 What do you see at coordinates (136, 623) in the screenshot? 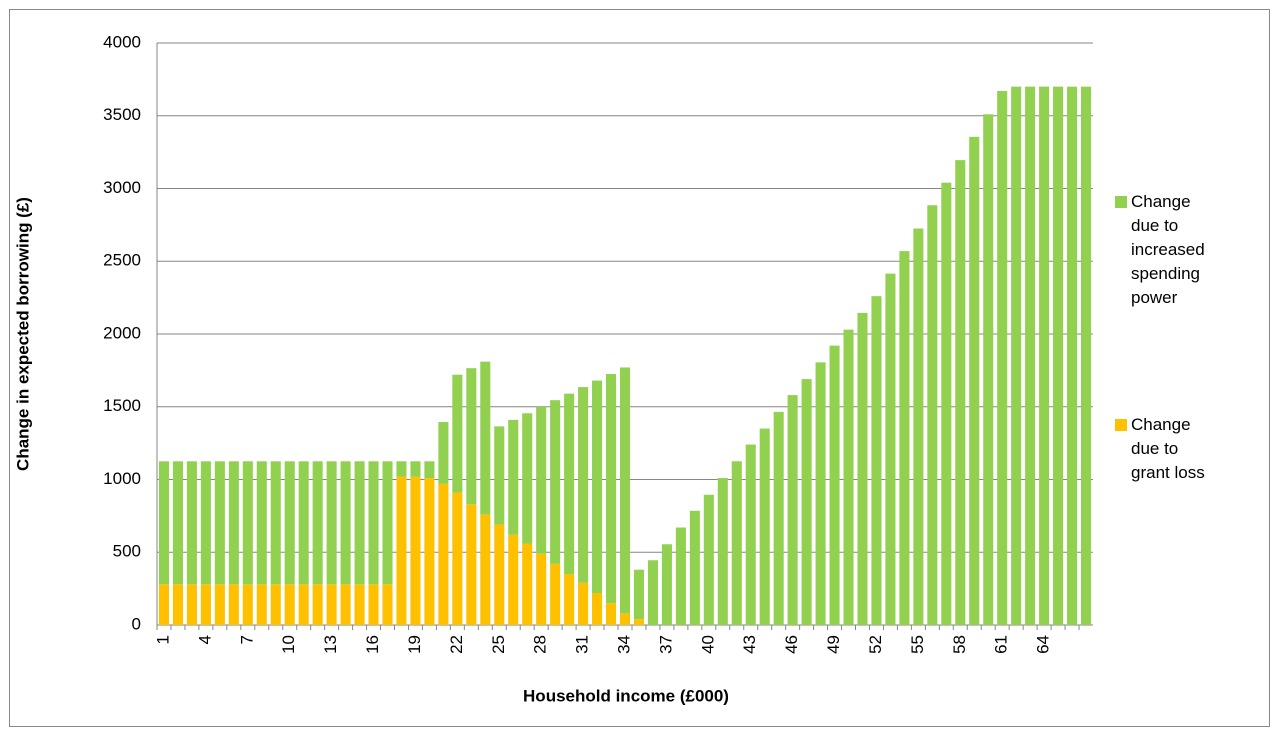
I see `y-tick-label: 0` at bounding box center [136, 623].